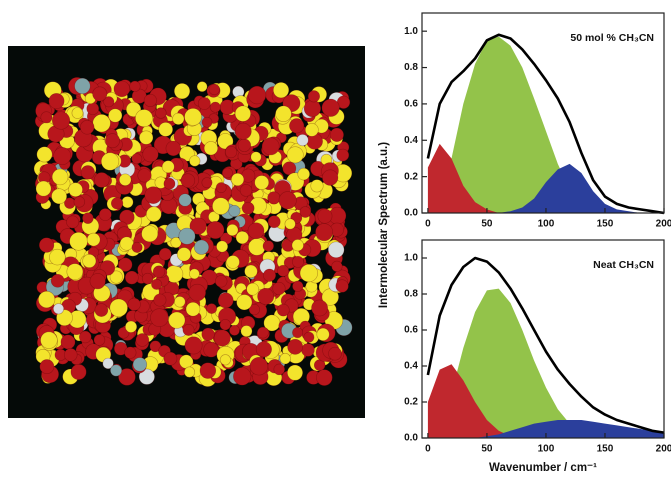  Describe the element at coordinates (487, 224) in the screenshot. I see `x-tick-label: 50` at that location.